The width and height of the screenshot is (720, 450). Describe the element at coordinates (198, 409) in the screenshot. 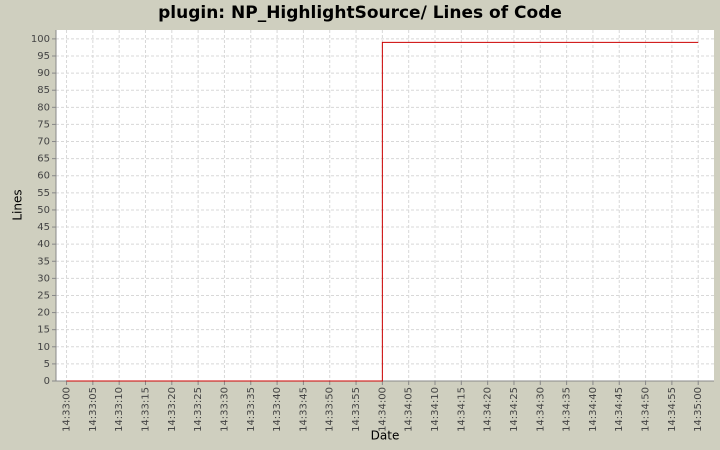

I see `x-tick-label: 14:33:25` at that location.